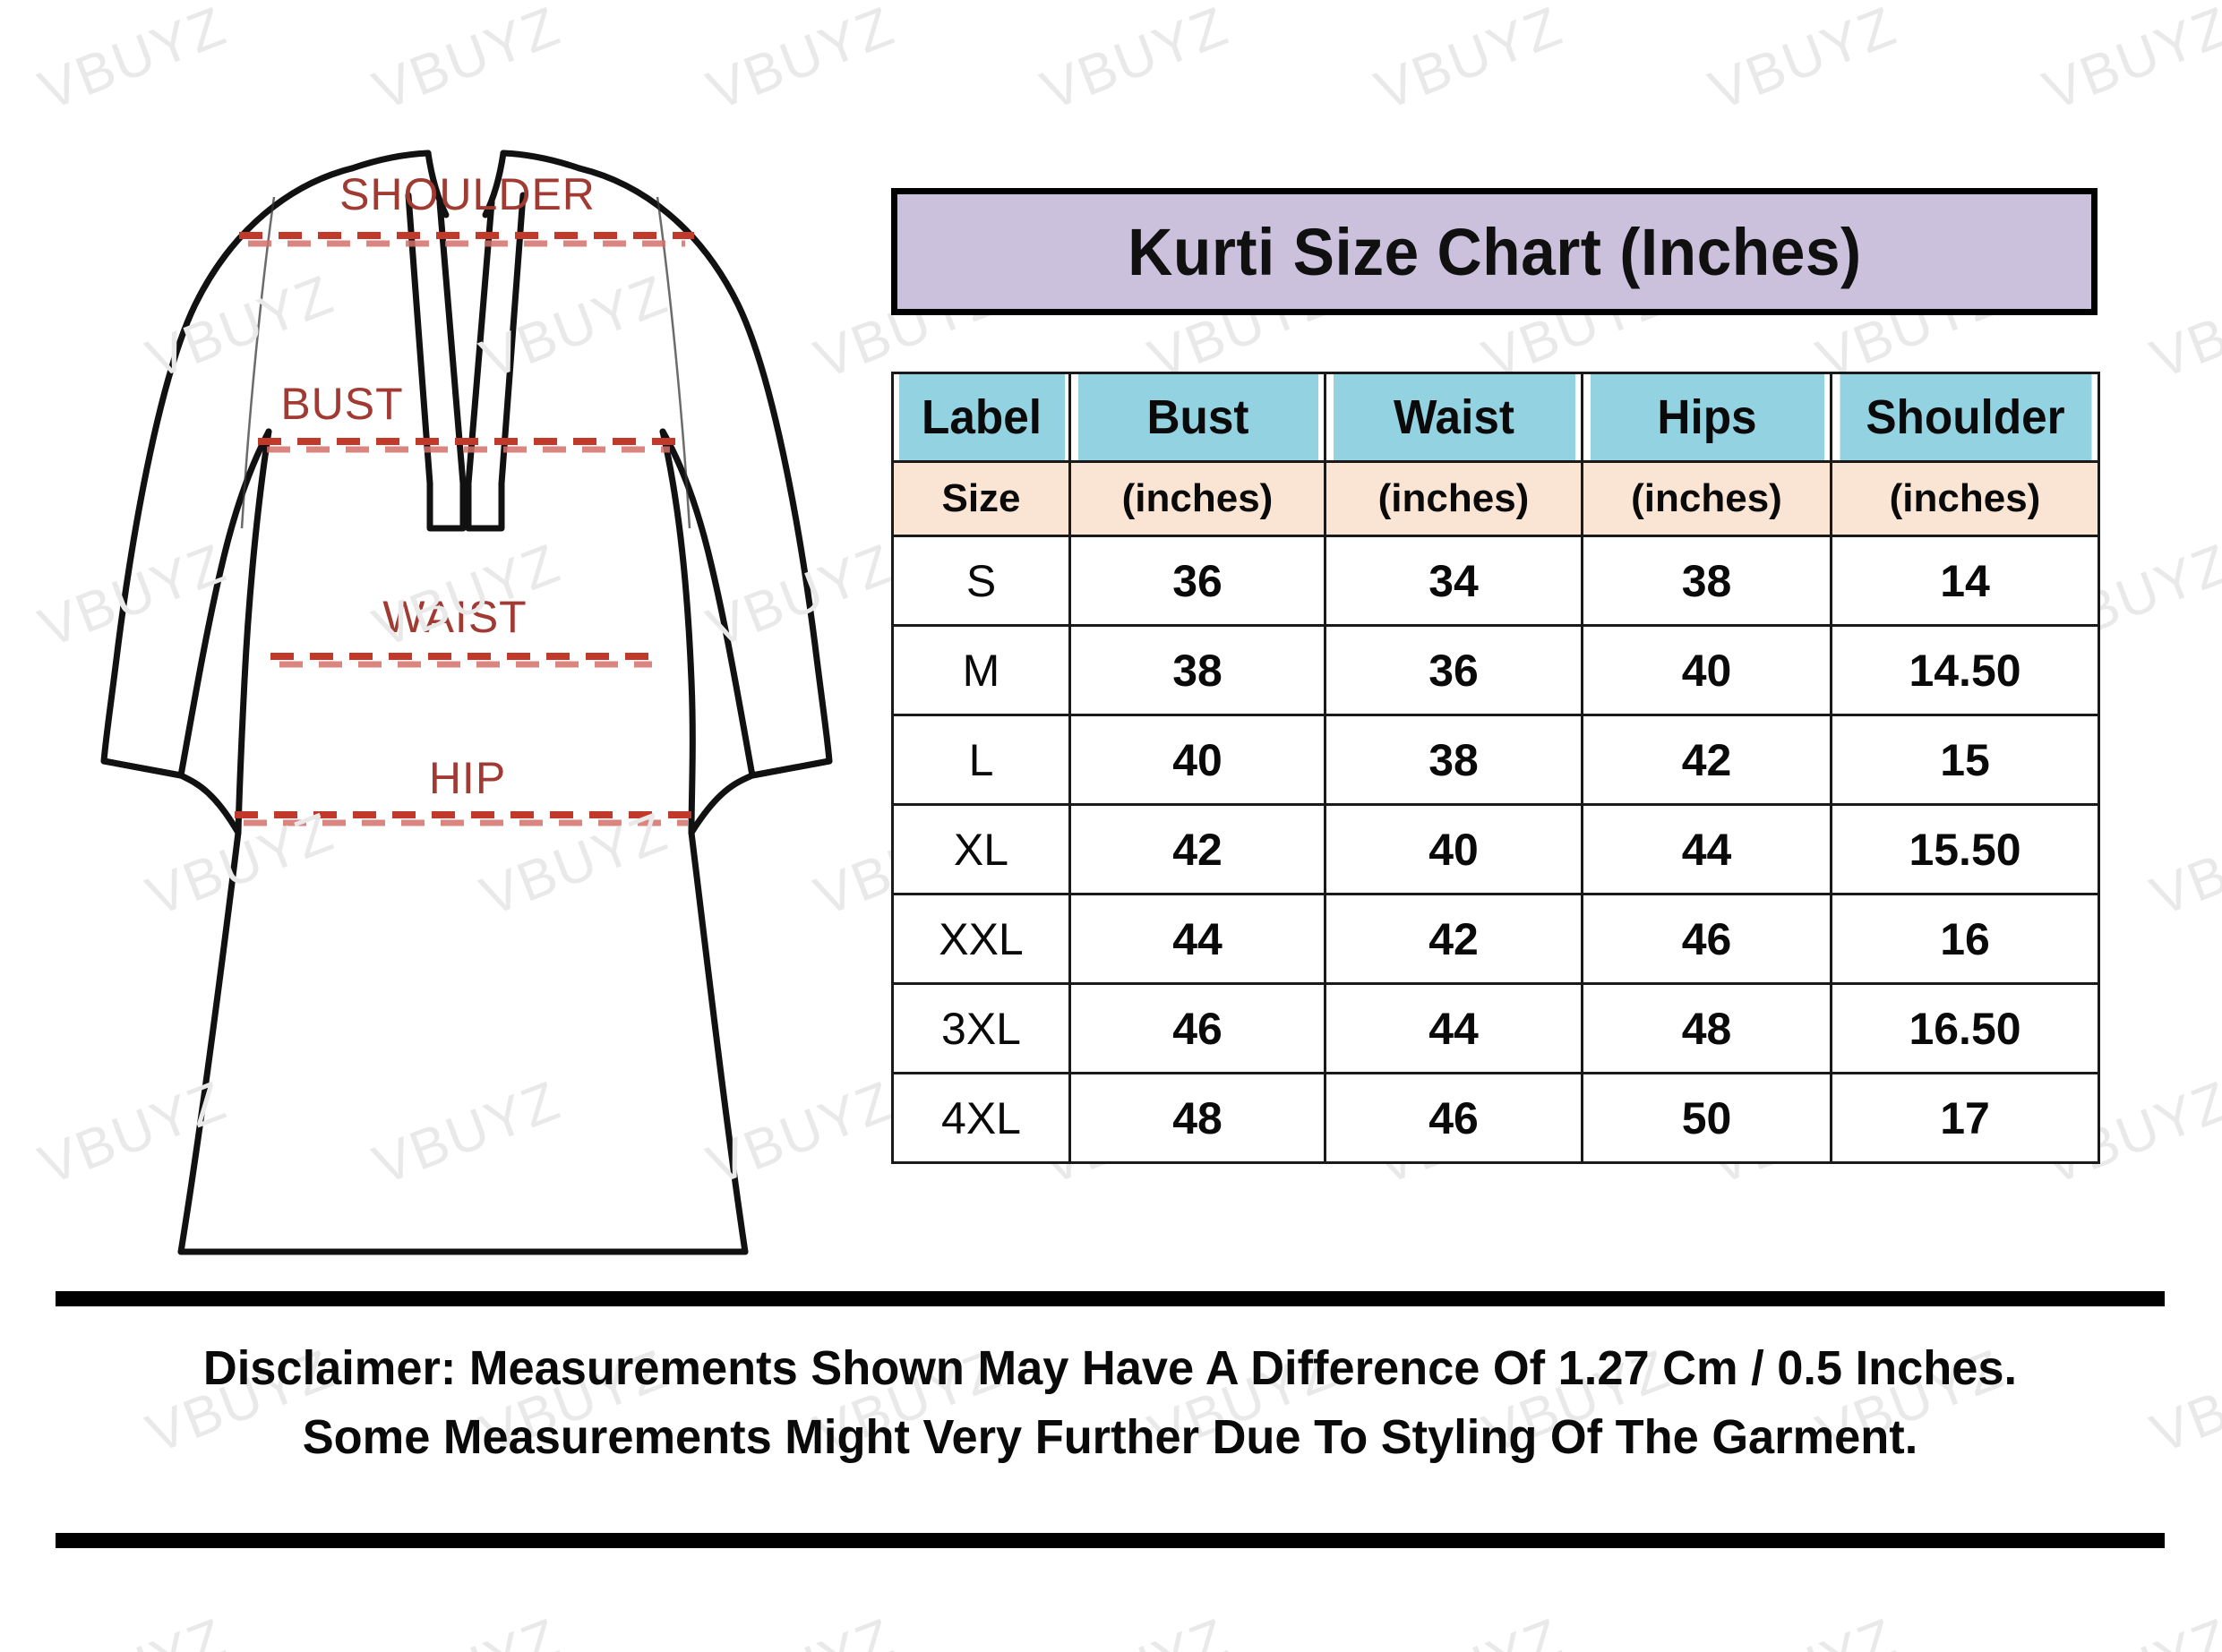  I want to click on table-row: L 40 38 42 15, so click(1495, 760).